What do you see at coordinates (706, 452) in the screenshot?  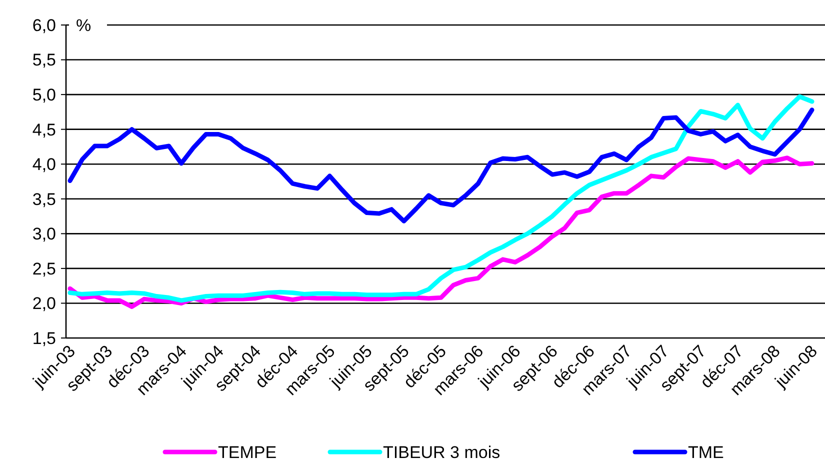 I see `legend-label: TME` at bounding box center [706, 452].